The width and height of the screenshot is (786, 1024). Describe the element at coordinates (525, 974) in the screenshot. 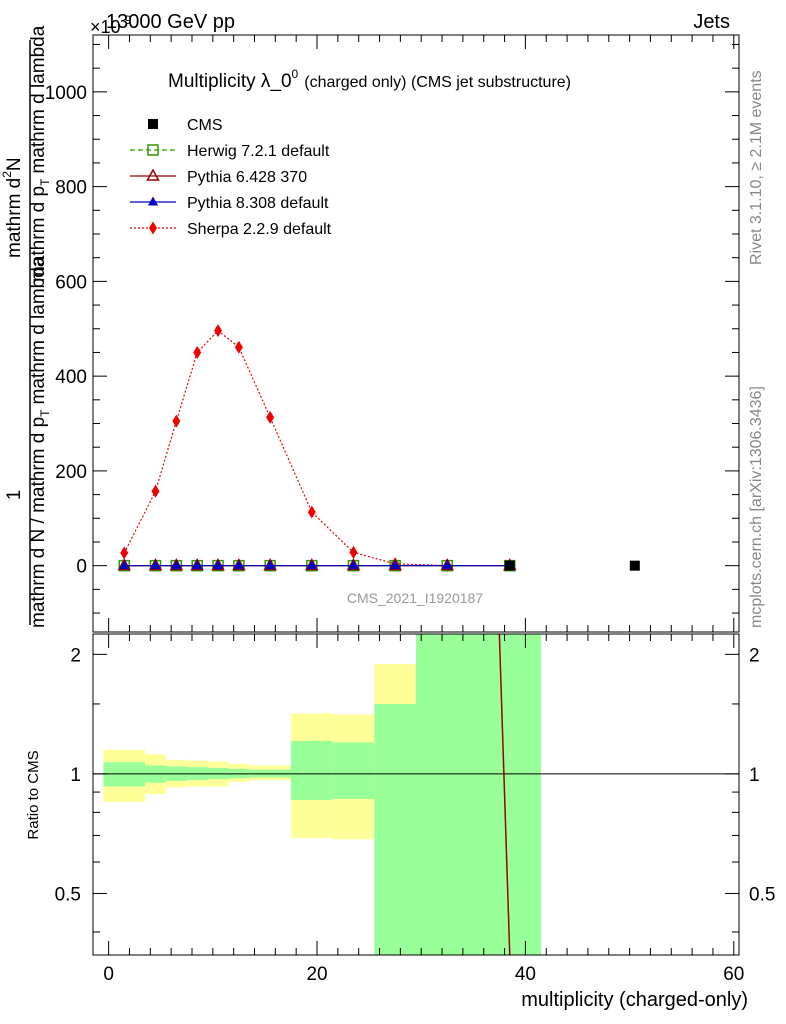

I see `x-tick-label: 40` at that location.